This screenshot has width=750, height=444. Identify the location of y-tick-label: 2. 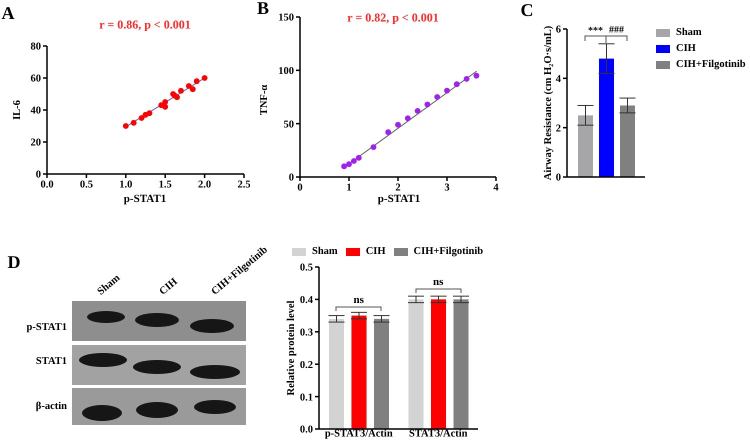
(558, 128).